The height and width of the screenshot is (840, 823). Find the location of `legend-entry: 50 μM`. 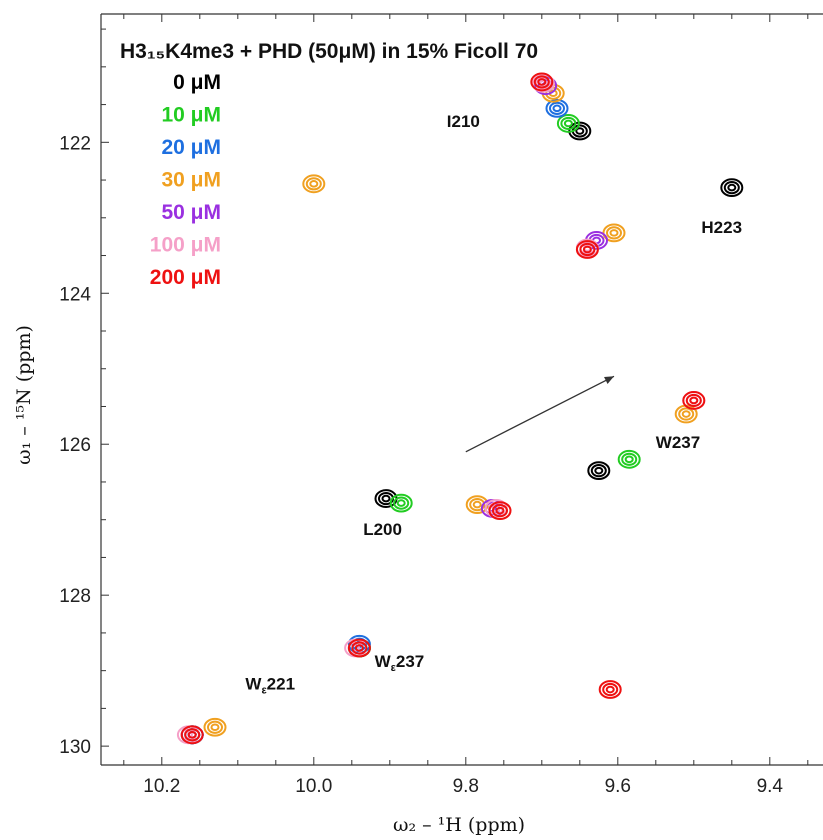

legend-entry: 50 μM is located at coordinates (191, 212).